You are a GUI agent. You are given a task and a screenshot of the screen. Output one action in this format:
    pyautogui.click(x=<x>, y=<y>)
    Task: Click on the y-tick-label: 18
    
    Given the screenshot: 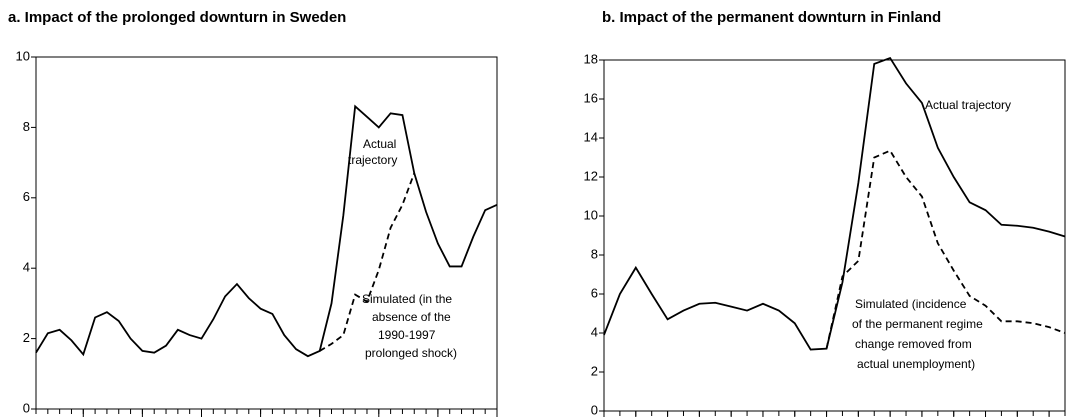 What is the action you would take?
    pyautogui.click(x=591, y=58)
    